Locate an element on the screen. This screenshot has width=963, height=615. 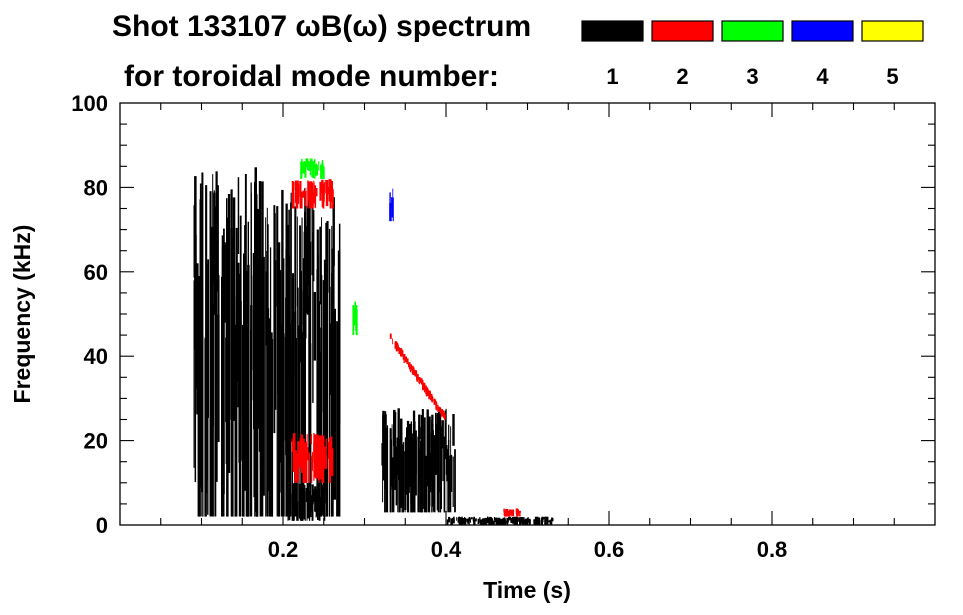
y-tick-label: 40 is located at coordinates (96, 356).